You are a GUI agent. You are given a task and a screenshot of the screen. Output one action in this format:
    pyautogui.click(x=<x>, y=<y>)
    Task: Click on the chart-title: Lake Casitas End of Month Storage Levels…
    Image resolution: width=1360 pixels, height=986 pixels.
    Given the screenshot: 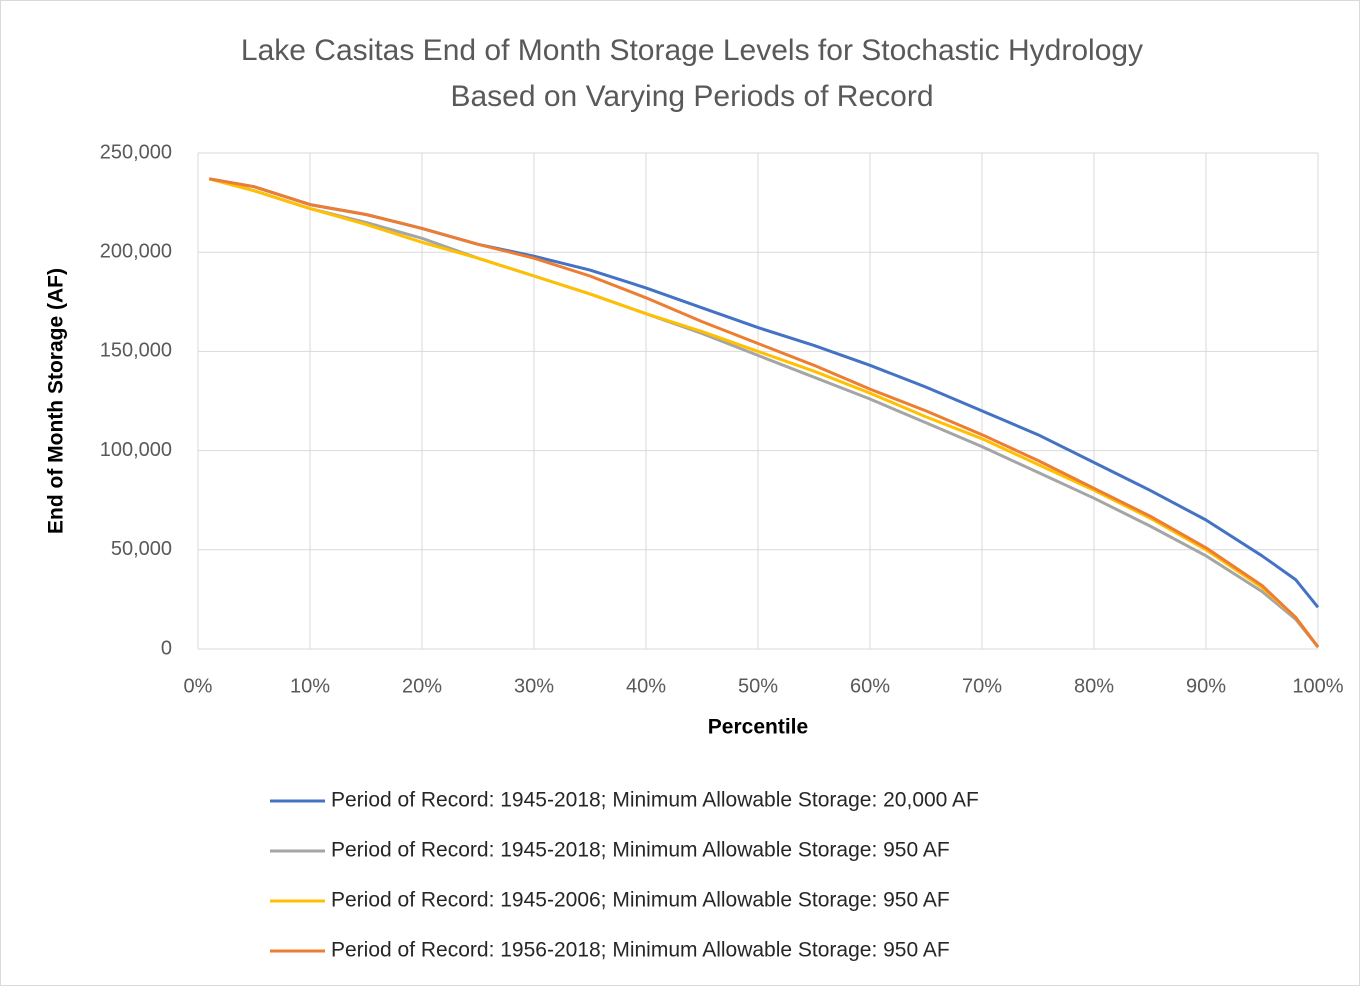 What is the action you would take?
    pyautogui.click(x=692, y=50)
    